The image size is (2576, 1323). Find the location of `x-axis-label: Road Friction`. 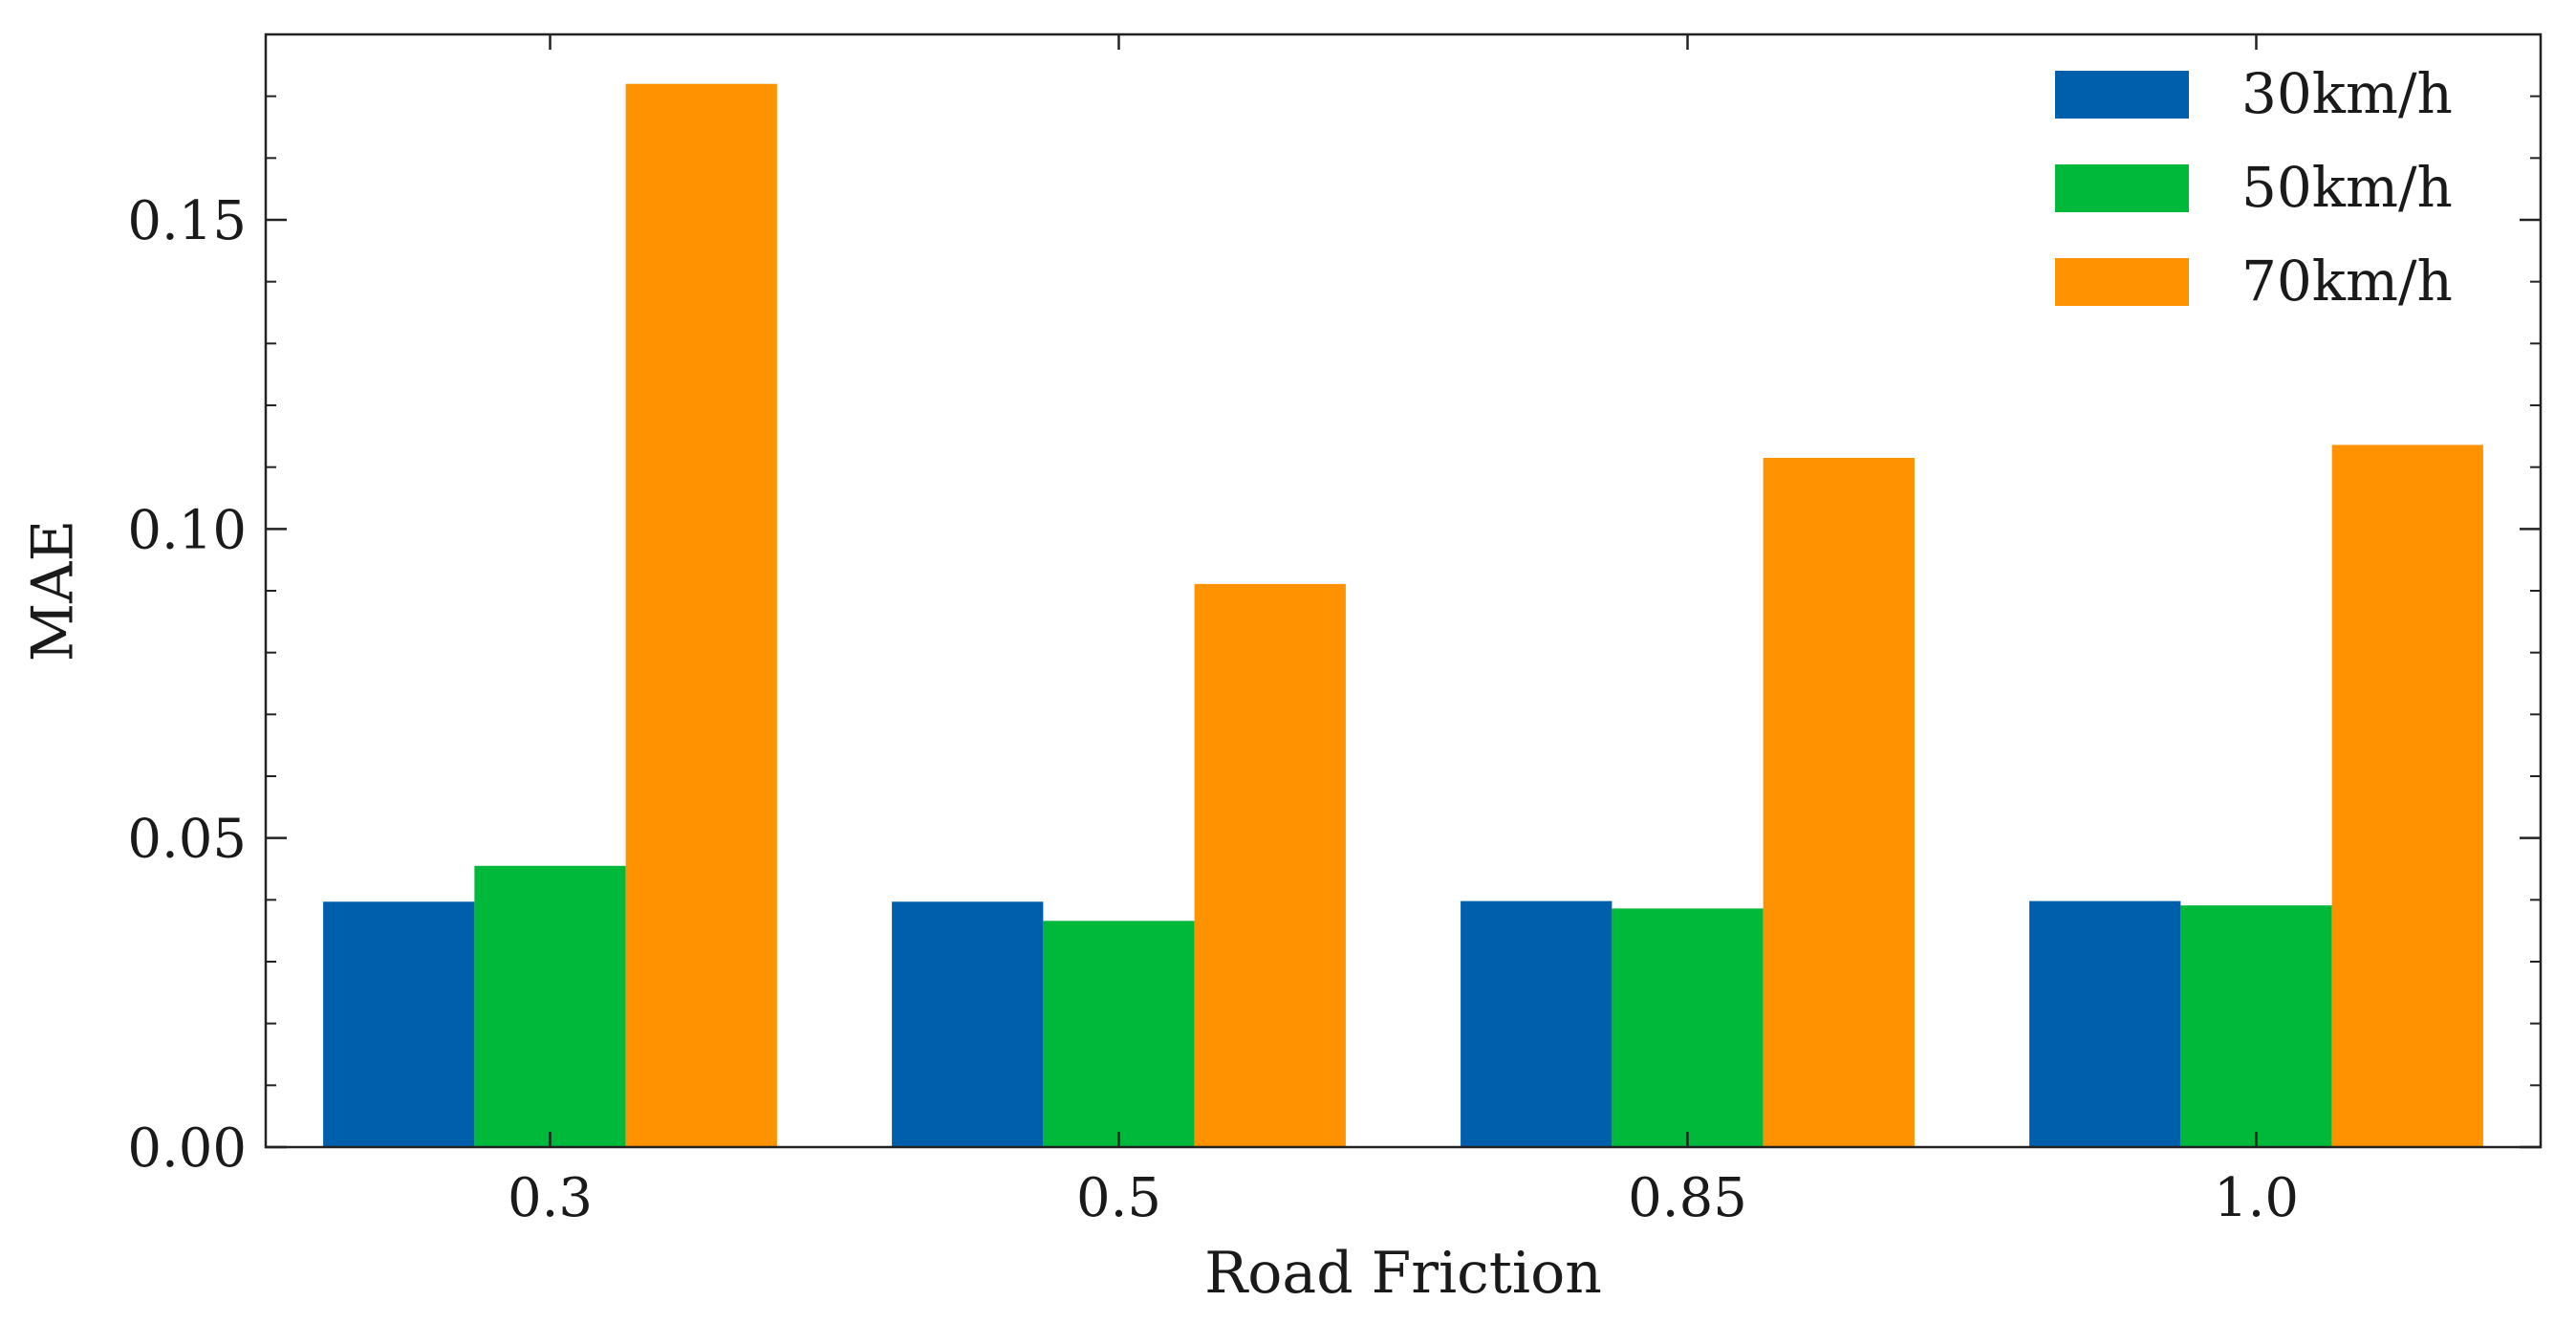

x-axis-label: Road Friction is located at coordinates (1403, 1274).